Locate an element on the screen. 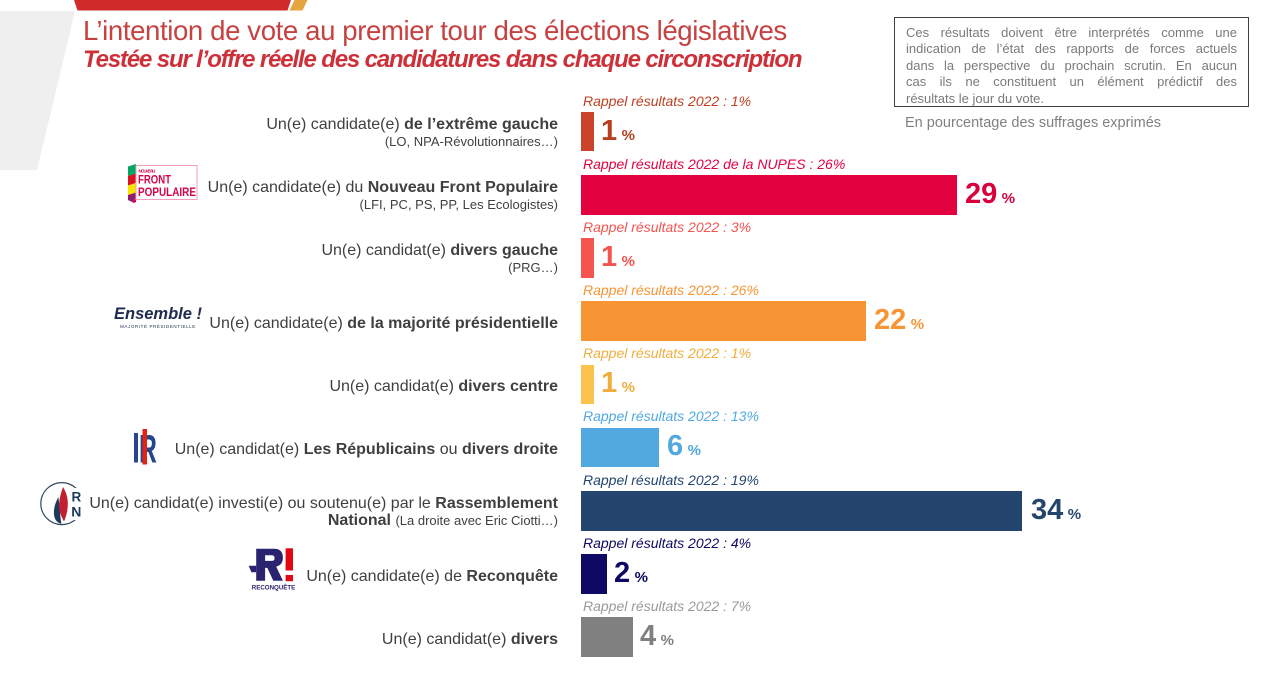 The width and height of the screenshot is (1261, 675). svg-text: POPULAIRE is located at coordinates (167, 193).